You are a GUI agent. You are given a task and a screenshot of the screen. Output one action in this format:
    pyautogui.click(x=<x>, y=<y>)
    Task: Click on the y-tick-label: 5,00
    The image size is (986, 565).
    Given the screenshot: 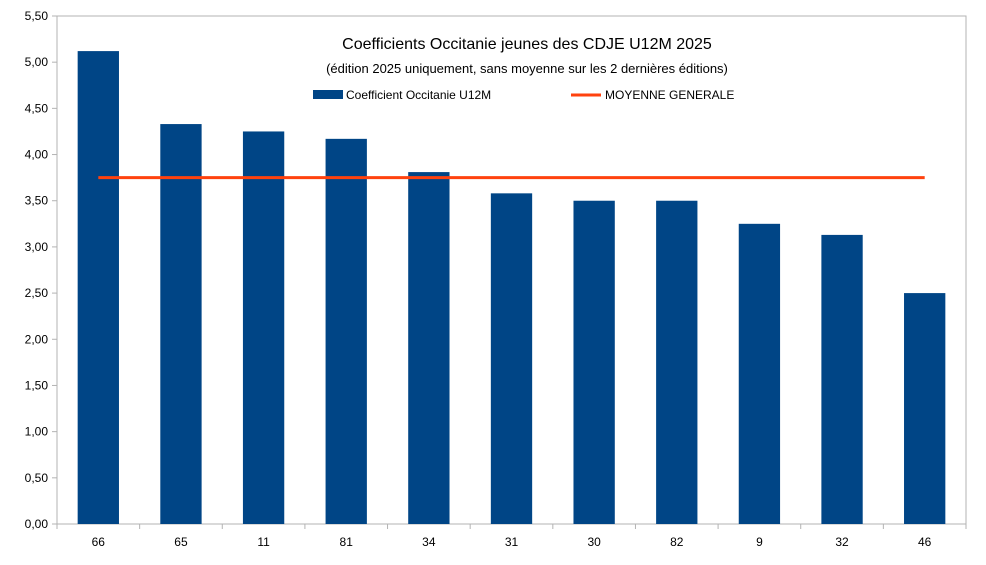 What is the action you would take?
    pyautogui.click(x=37, y=62)
    